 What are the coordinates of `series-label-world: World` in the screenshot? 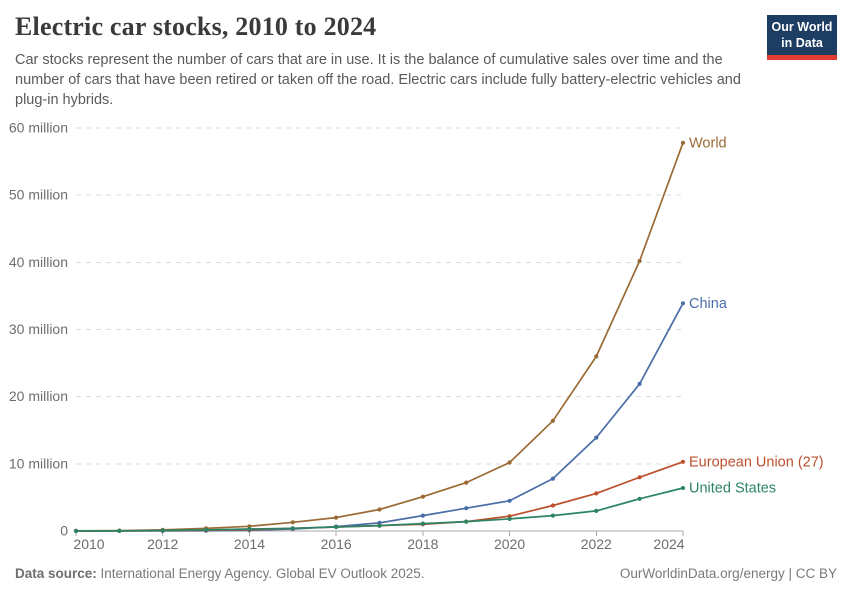 It's located at (708, 143).